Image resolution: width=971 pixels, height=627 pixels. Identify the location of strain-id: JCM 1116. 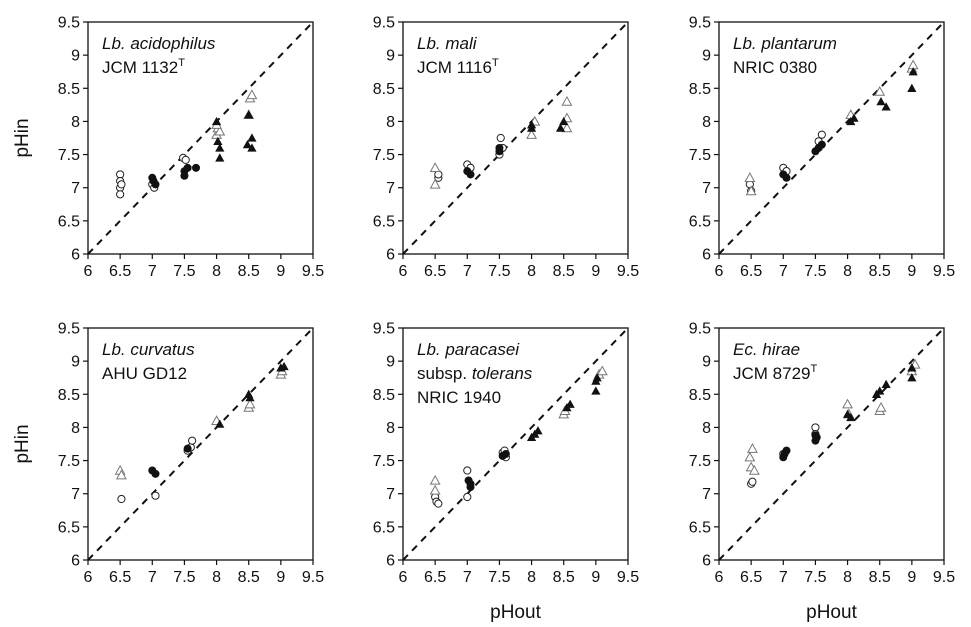
(454, 67).